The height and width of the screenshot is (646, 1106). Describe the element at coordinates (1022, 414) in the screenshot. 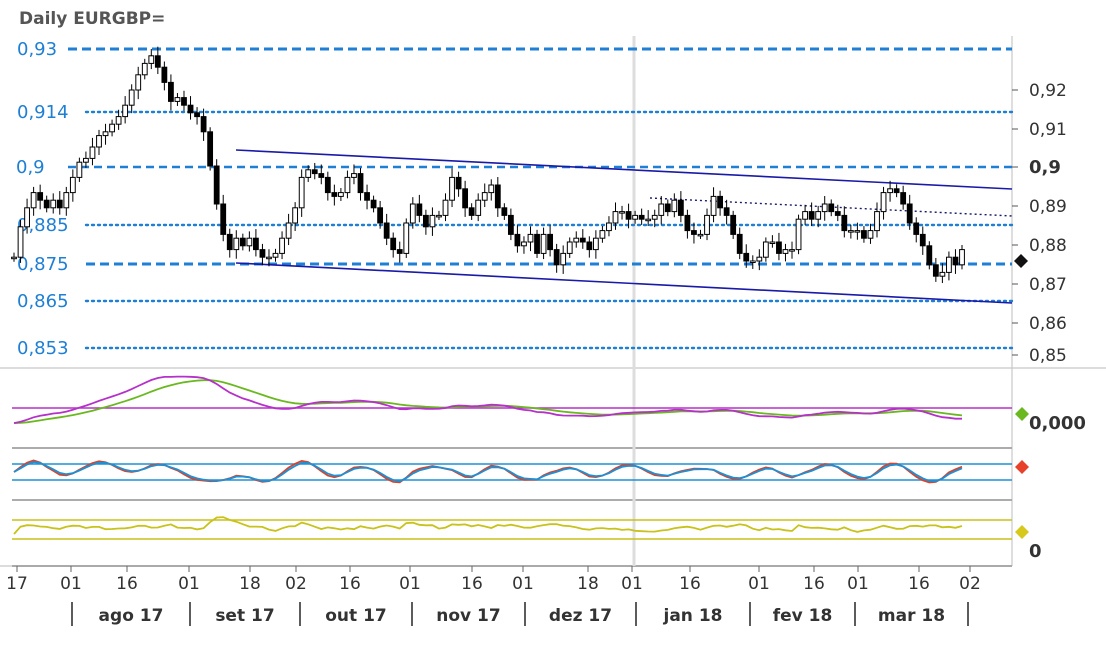

I see `ind1-marker-icon` at that location.